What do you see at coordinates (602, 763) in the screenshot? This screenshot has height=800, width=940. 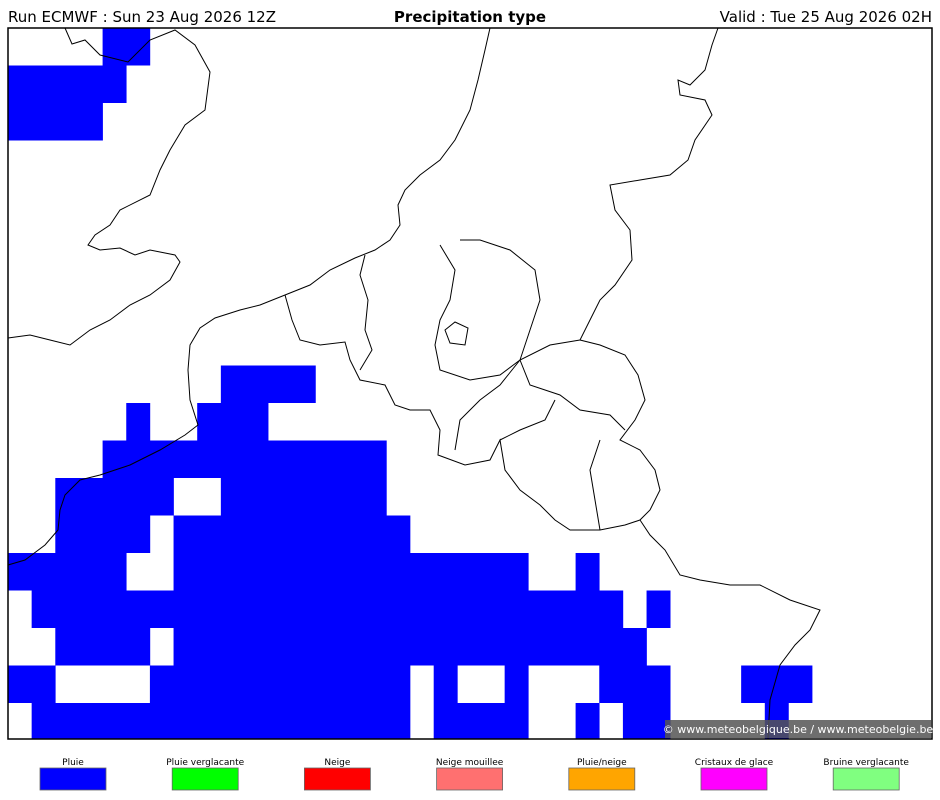 I see `legend-label: Pluie/neige` at bounding box center [602, 763].